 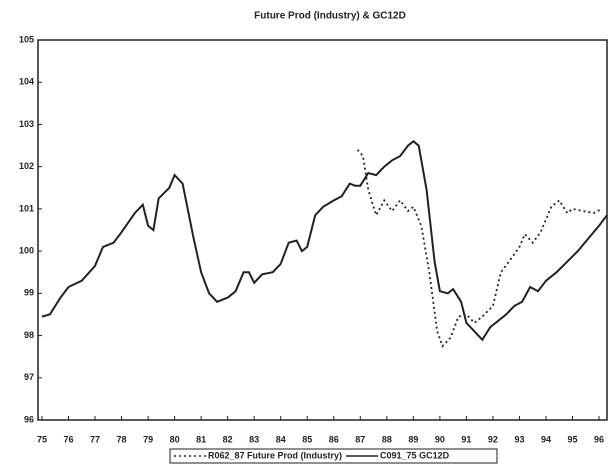 I want to click on x-tick-label: 85, so click(x=307, y=439).